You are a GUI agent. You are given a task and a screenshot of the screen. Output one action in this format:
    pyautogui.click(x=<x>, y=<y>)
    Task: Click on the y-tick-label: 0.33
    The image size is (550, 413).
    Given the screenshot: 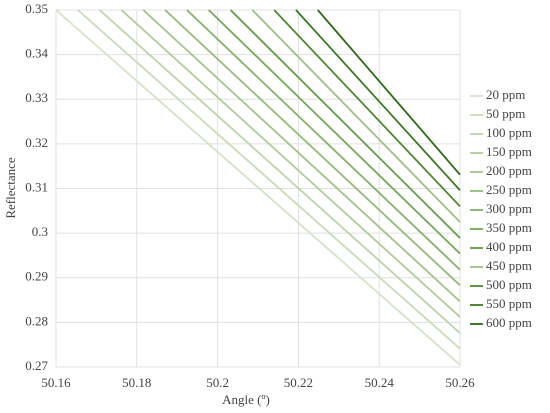 What is the action you would take?
    pyautogui.click(x=36, y=97)
    